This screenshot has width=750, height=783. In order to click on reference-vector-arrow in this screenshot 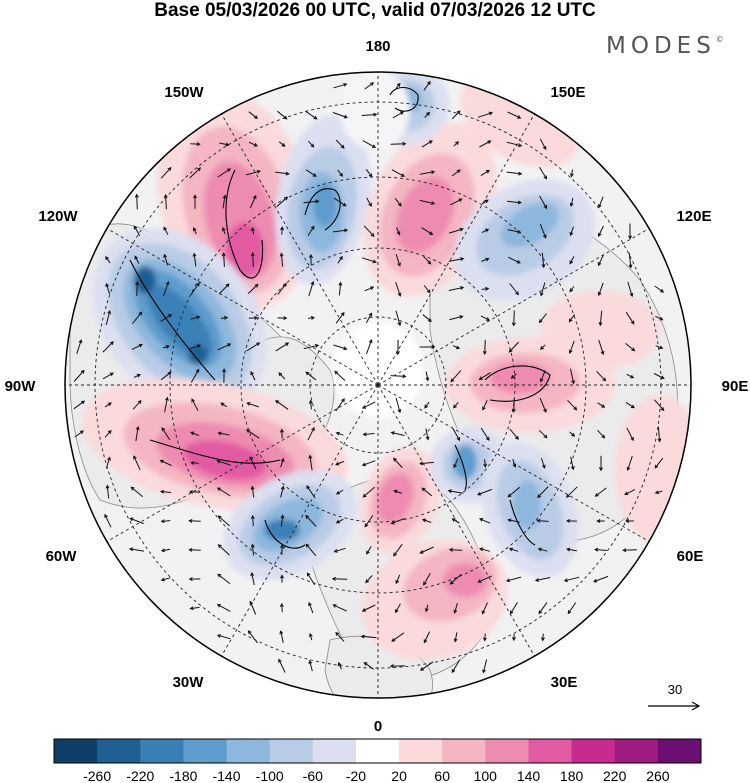, I will do `click(674, 706)`.